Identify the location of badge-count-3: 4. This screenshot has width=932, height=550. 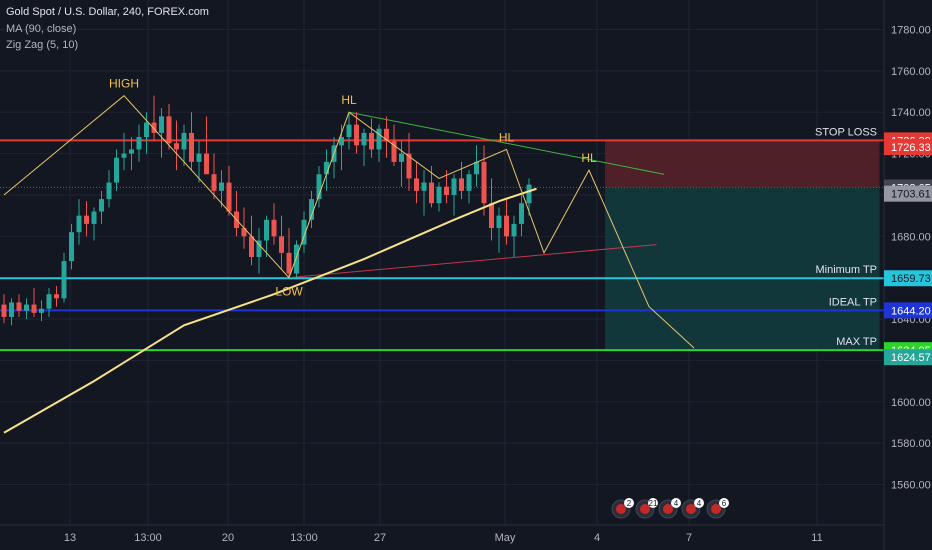
(699, 503).